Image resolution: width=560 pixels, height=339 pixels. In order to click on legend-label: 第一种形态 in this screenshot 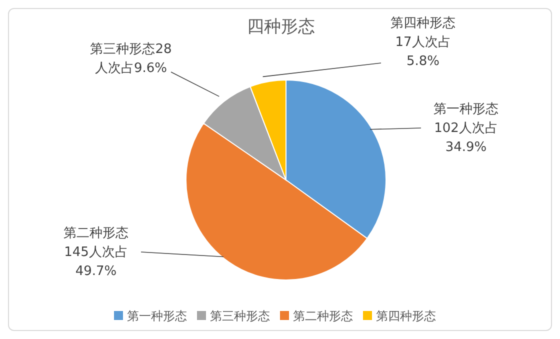, I will do `click(157, 316)`.